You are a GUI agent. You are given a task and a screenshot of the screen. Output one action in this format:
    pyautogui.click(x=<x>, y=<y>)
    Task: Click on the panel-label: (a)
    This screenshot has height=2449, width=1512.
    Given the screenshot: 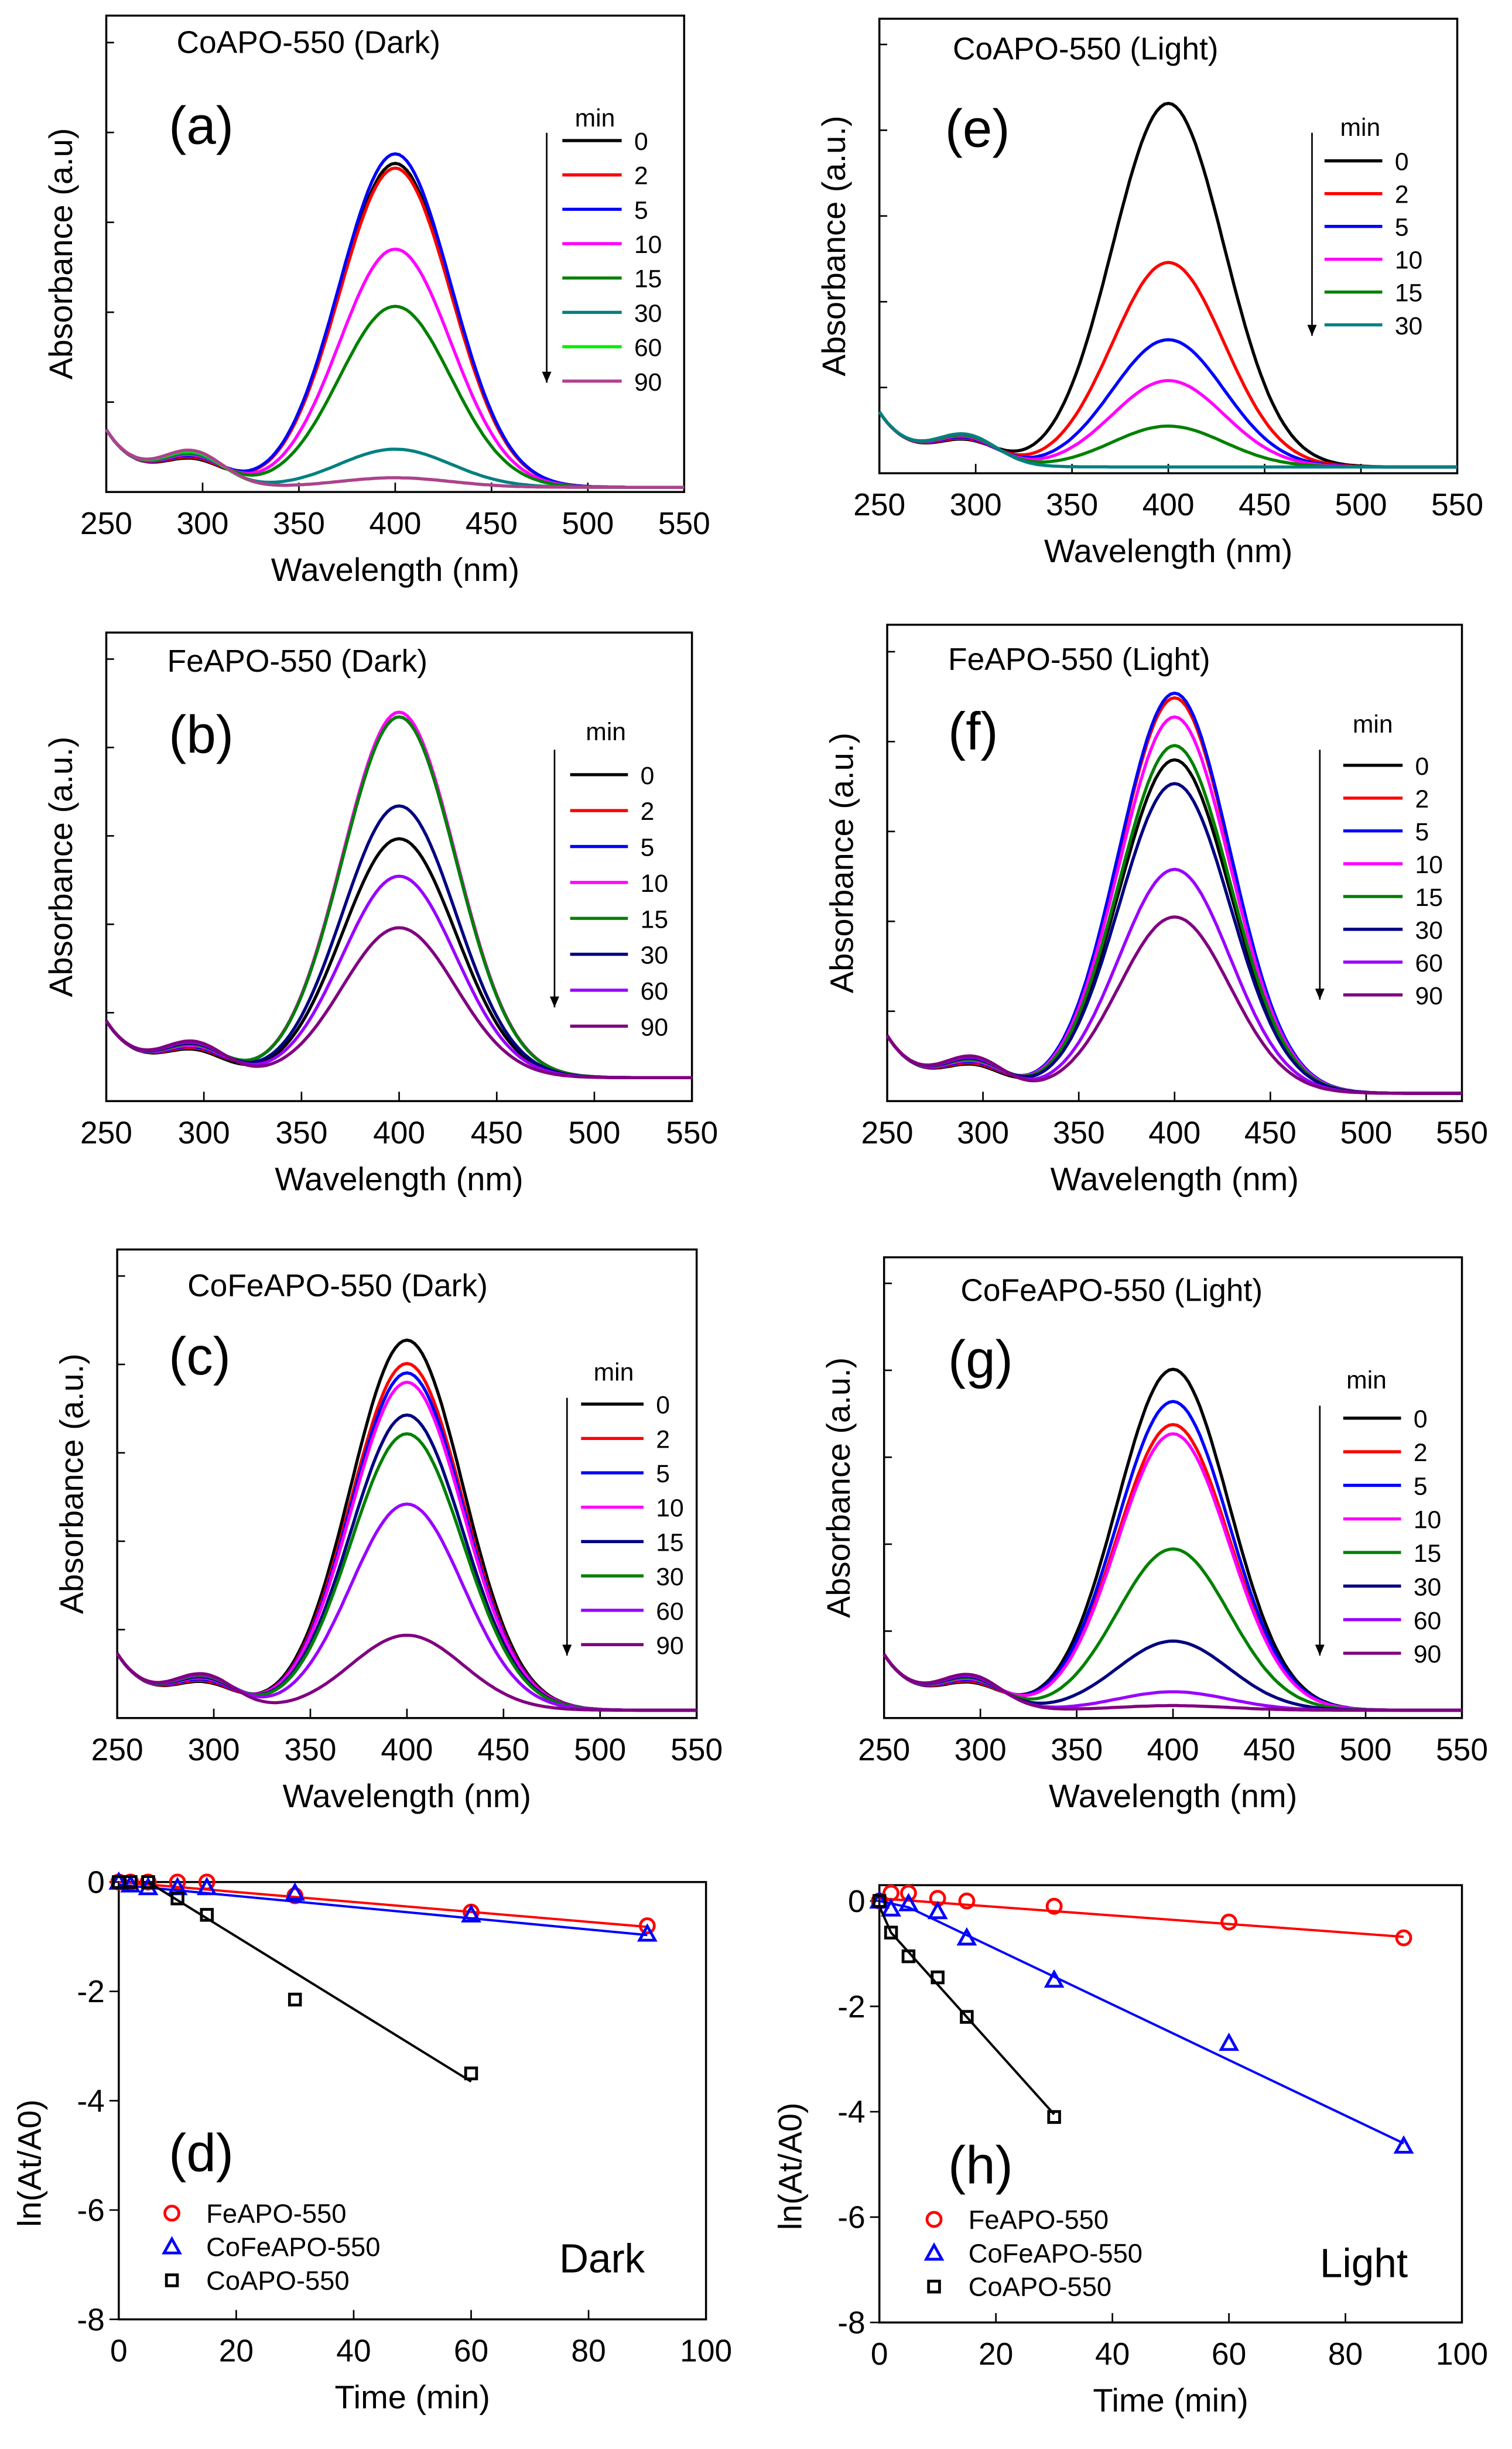 What is the action you would take?
    pyautogui.click(x=202, y=125)
    